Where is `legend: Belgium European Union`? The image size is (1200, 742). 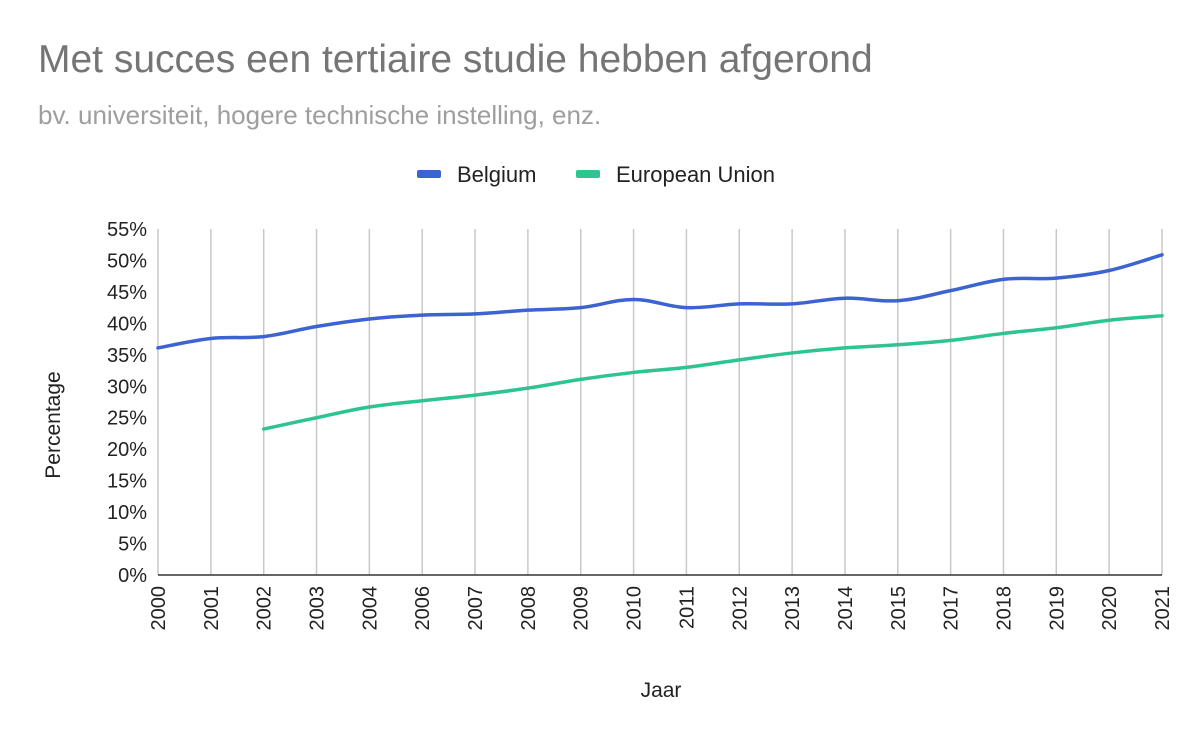 legend: Belgium European Union is located at coordinates (596, 174).